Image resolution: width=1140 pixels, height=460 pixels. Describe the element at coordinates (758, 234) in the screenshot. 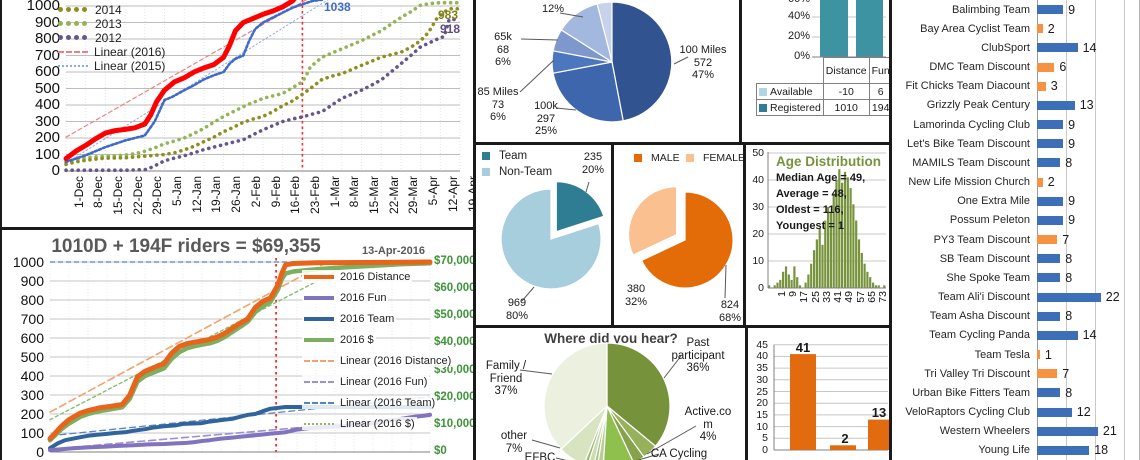

I see `y-axis-tick: 20` at that location.